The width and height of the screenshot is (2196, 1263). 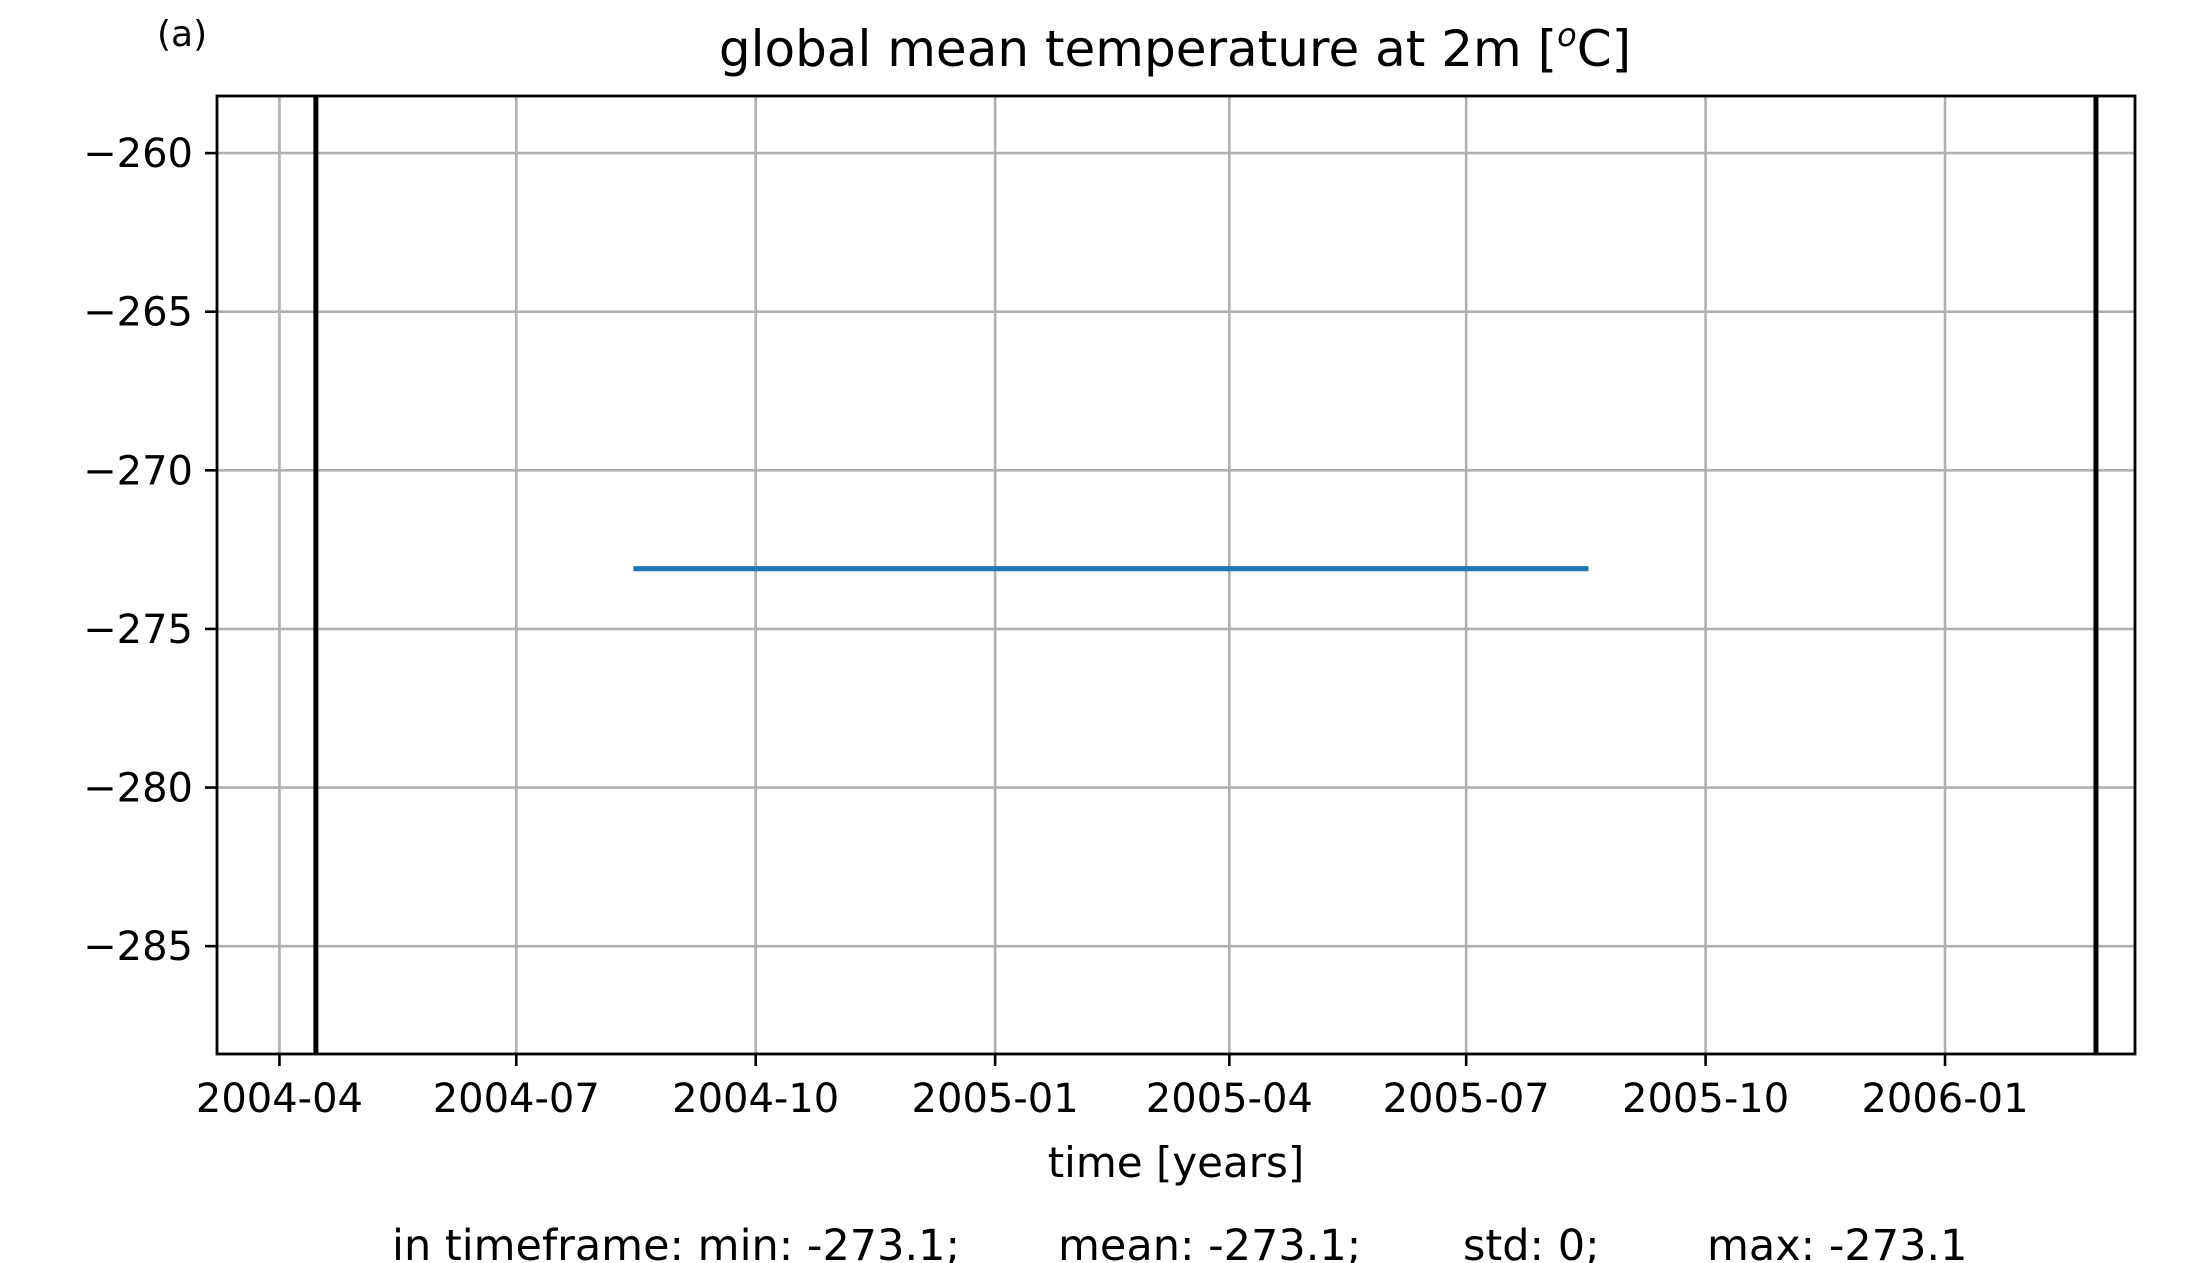 I want to click on y-tick-label: −265, so click(x=138, y=313).